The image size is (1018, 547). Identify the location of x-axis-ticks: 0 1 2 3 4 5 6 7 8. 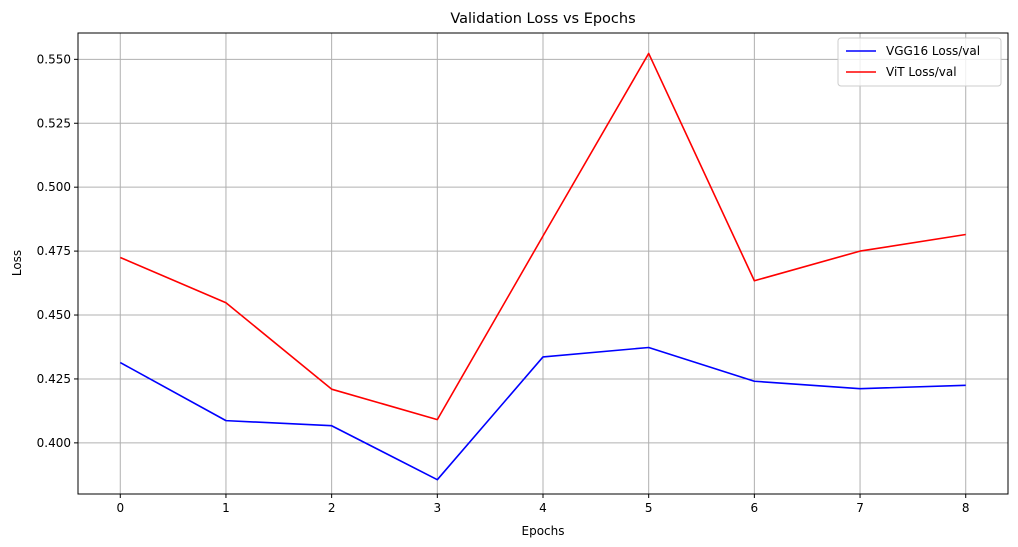
(543, 504).